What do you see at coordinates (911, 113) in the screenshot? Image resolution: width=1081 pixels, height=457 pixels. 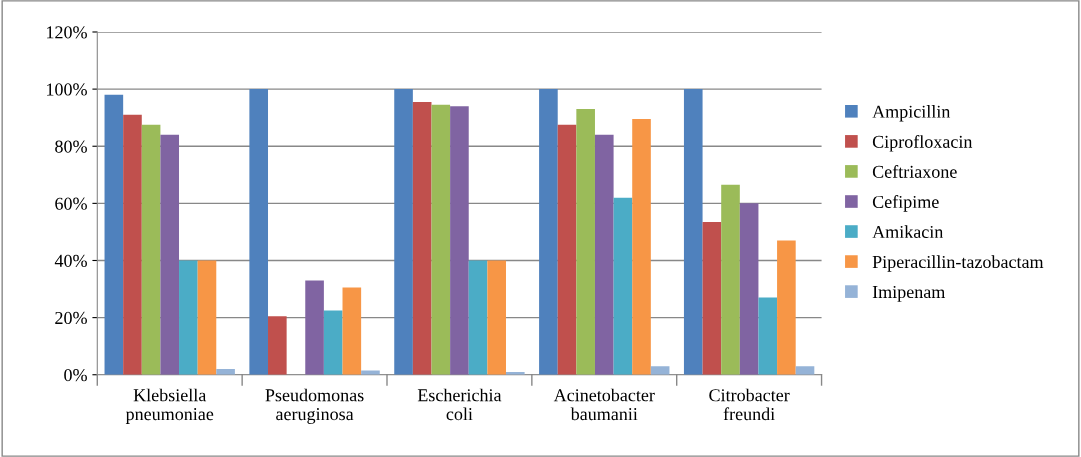 I see `legend-label: Ampicillin` at bounding box center [911, 113].